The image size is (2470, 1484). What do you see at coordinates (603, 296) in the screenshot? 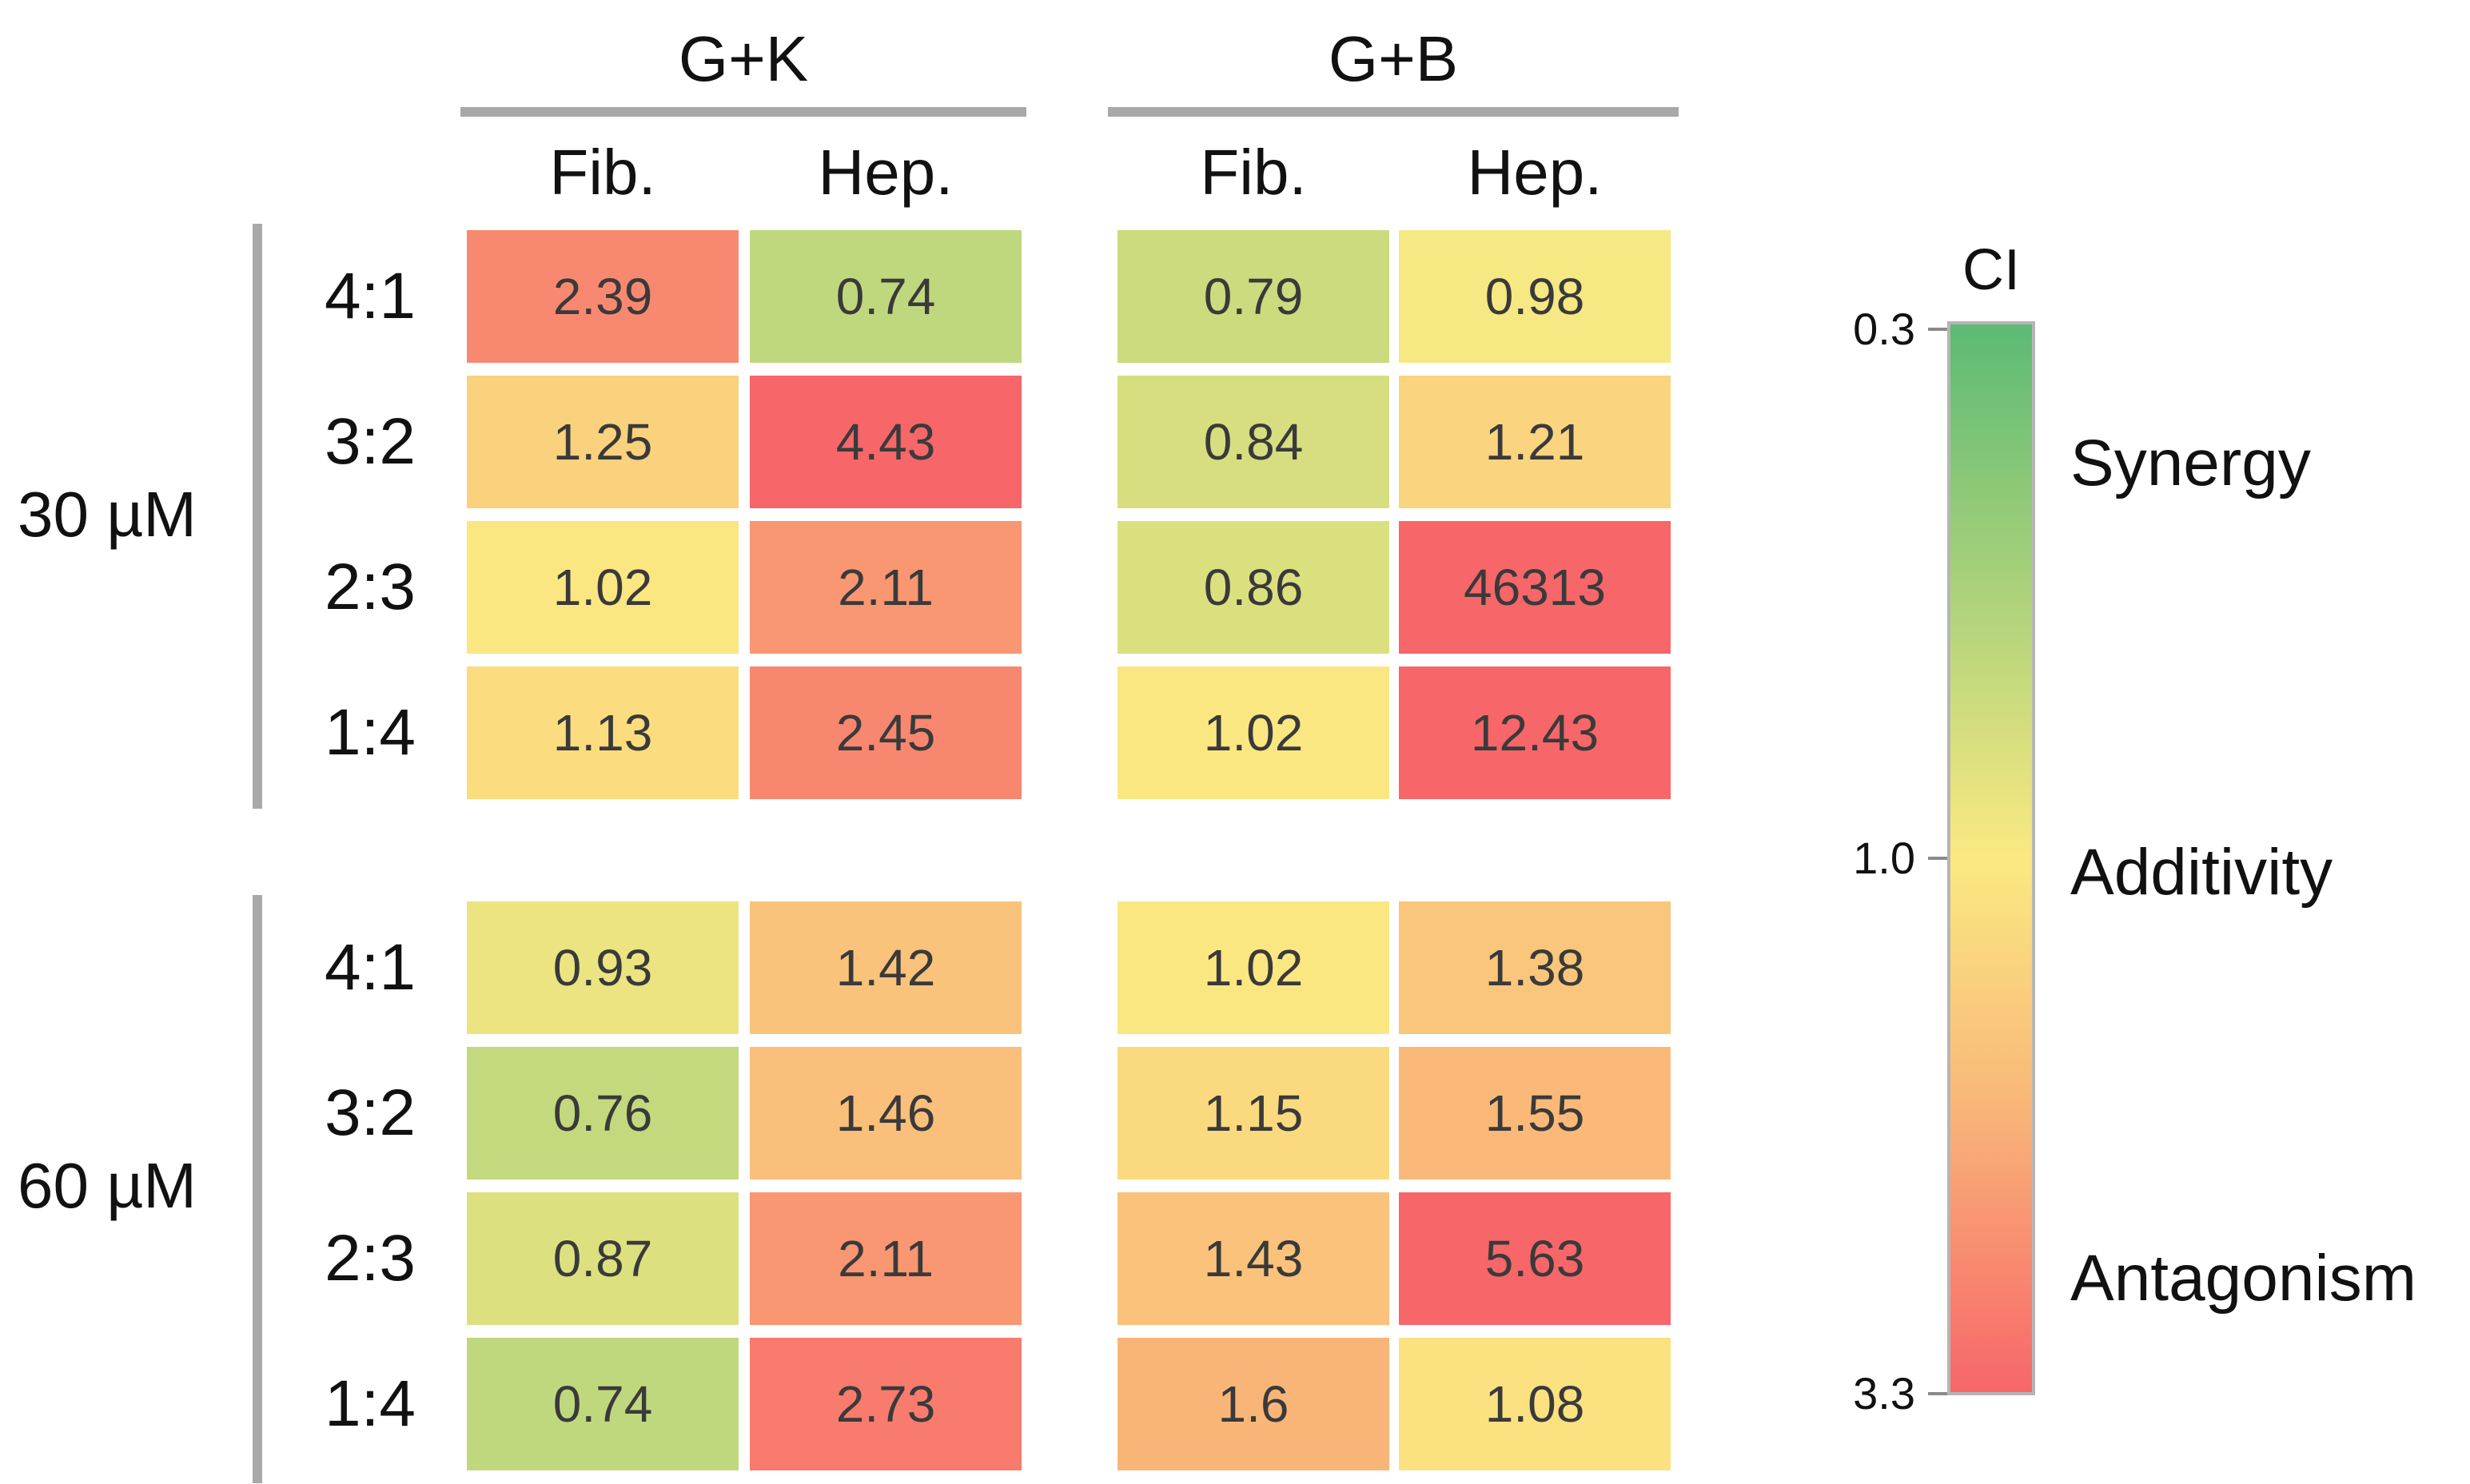
I see `heatmap-cell: 2.39` at bounding box center [603, 296].